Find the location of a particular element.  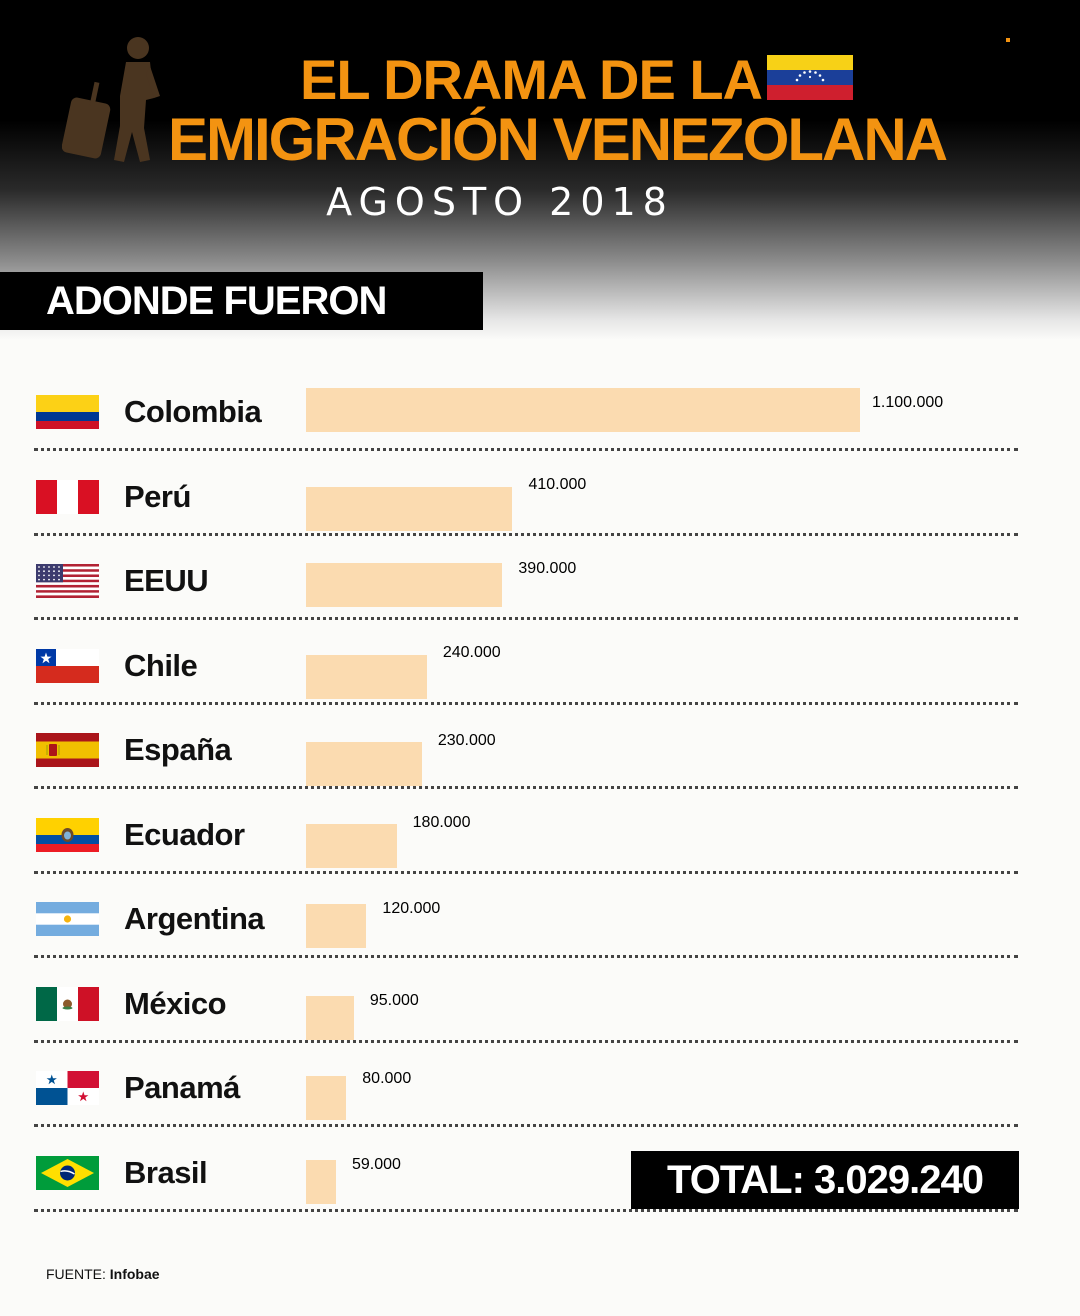

mexico-flag-icon is located at coordinates (67, 1003).